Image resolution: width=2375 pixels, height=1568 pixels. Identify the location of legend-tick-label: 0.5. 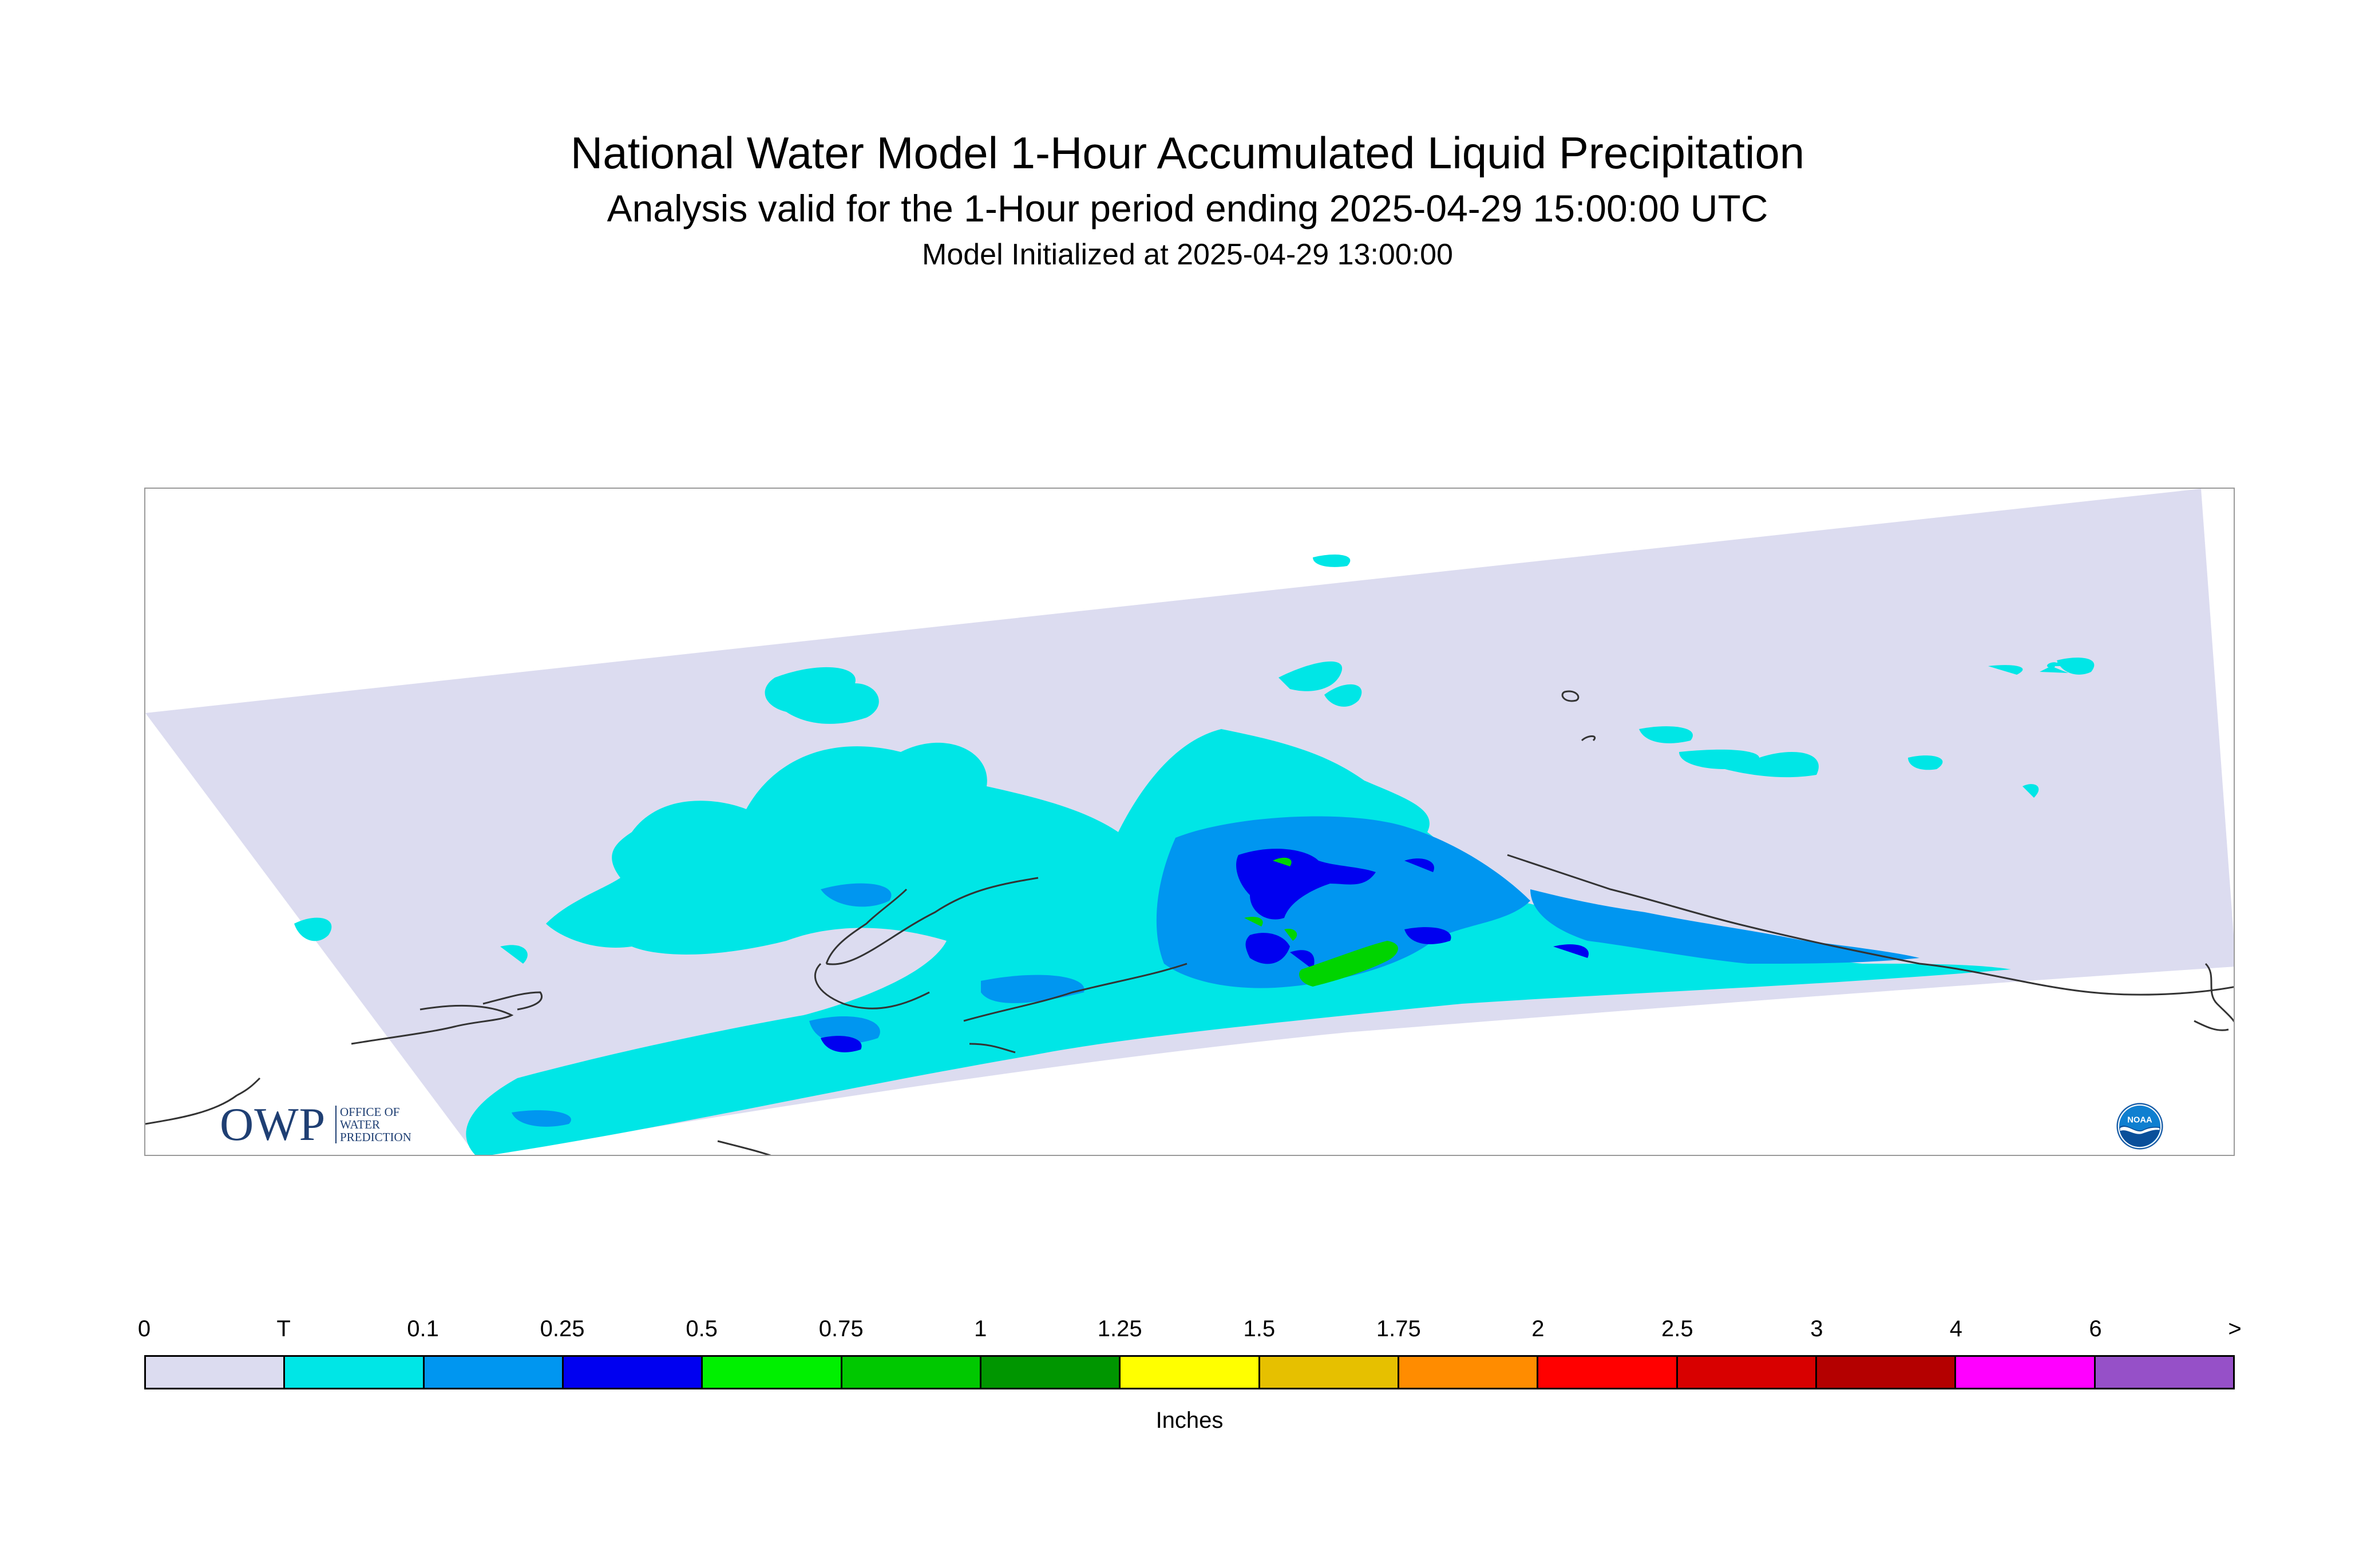
(702, 1328).